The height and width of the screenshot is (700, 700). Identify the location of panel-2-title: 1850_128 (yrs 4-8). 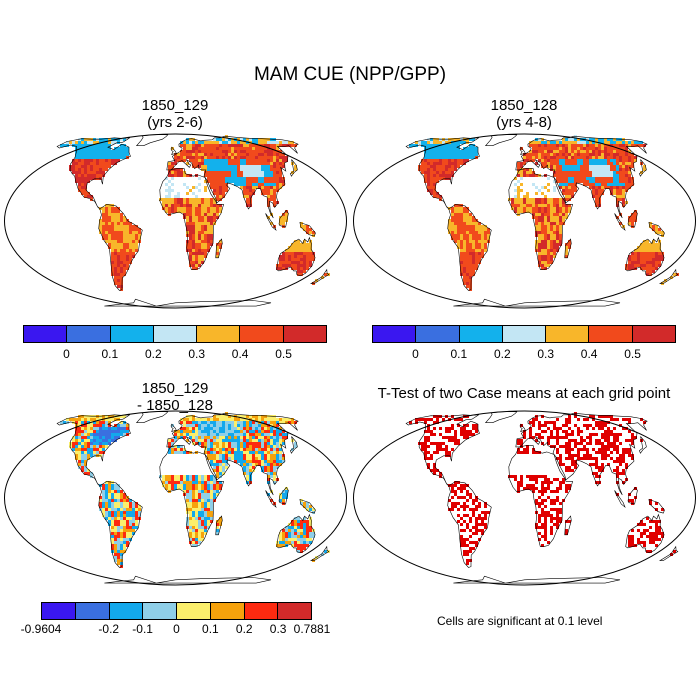
(524, 114).